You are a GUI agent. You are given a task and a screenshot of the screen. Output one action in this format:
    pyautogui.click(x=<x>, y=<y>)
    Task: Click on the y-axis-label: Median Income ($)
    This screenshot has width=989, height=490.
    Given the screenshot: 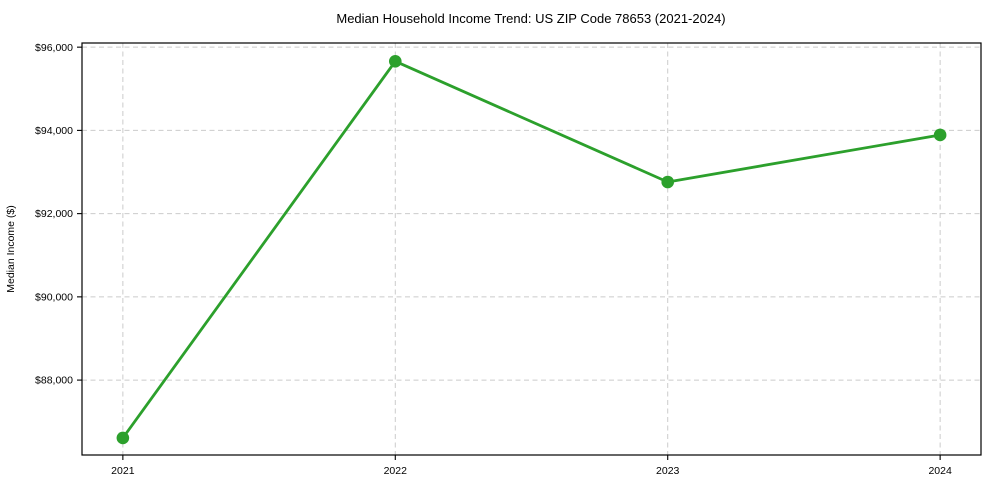 What is the action you would take?
    pyautogui.click(x=11, y=249)
    